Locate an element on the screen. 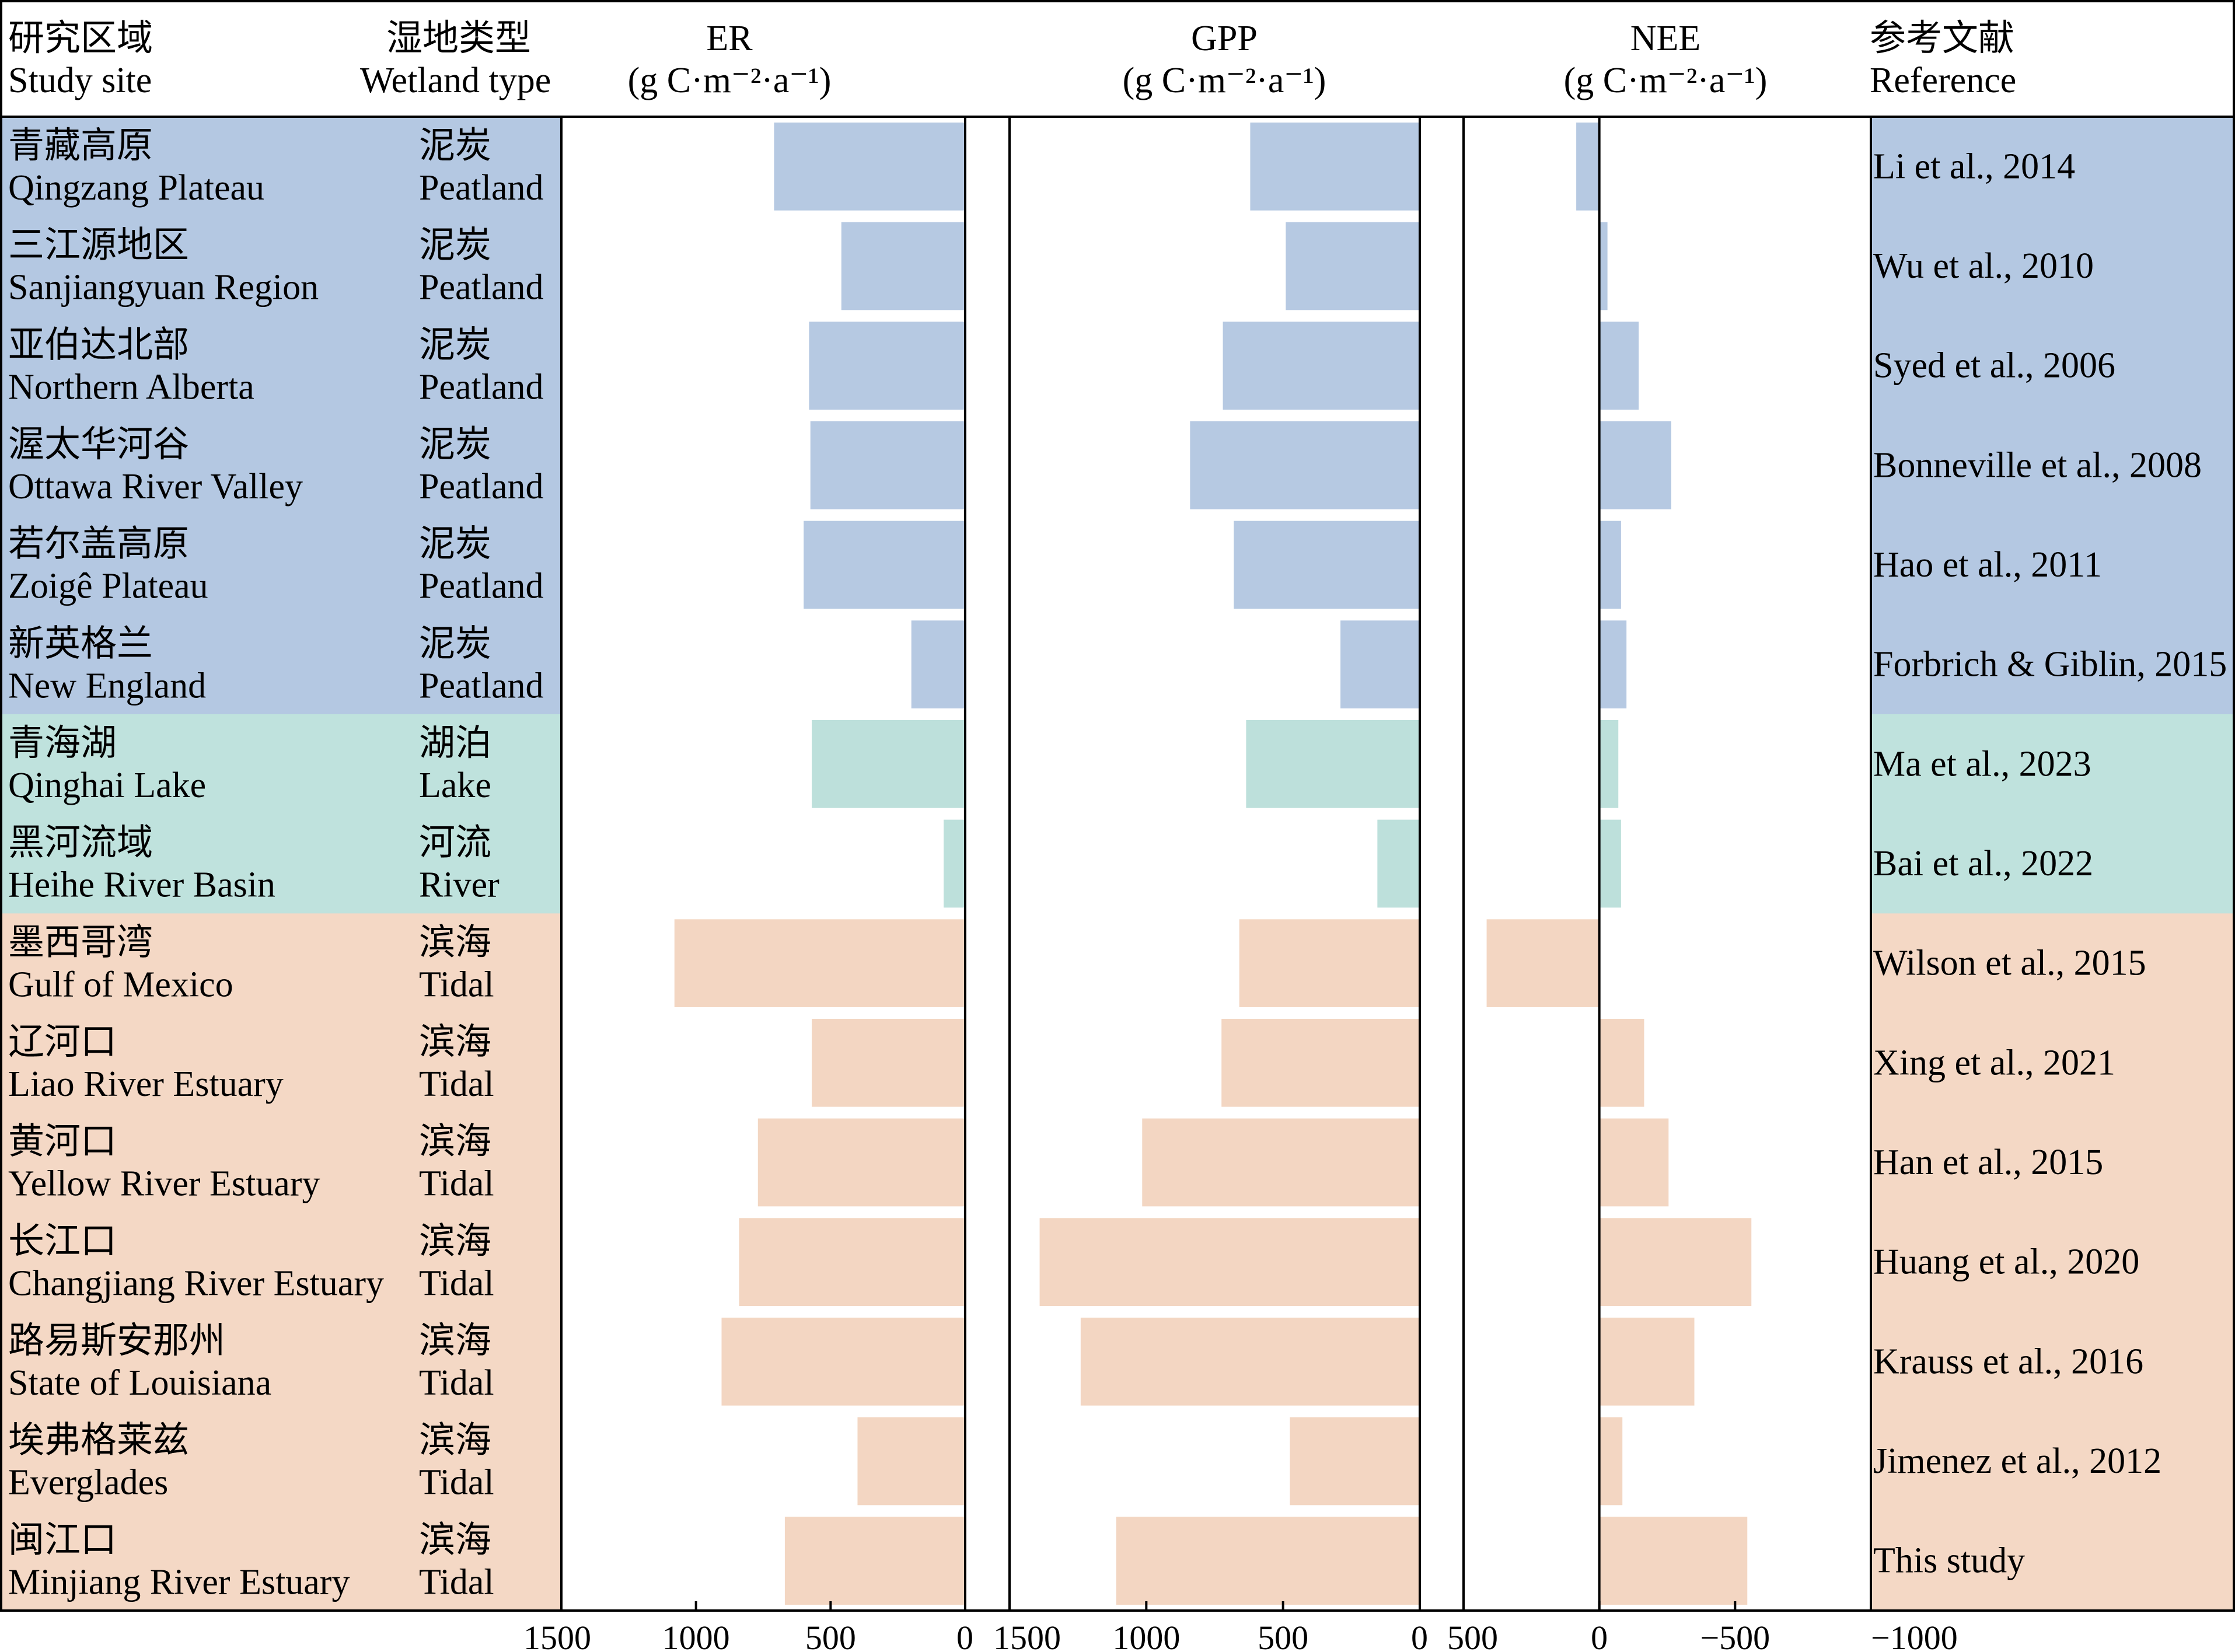 The image size is (2235, 1652). panel-gpp-unit: (g C·m⁻²·a⁻¹) is located at coordinates (1224, 81).